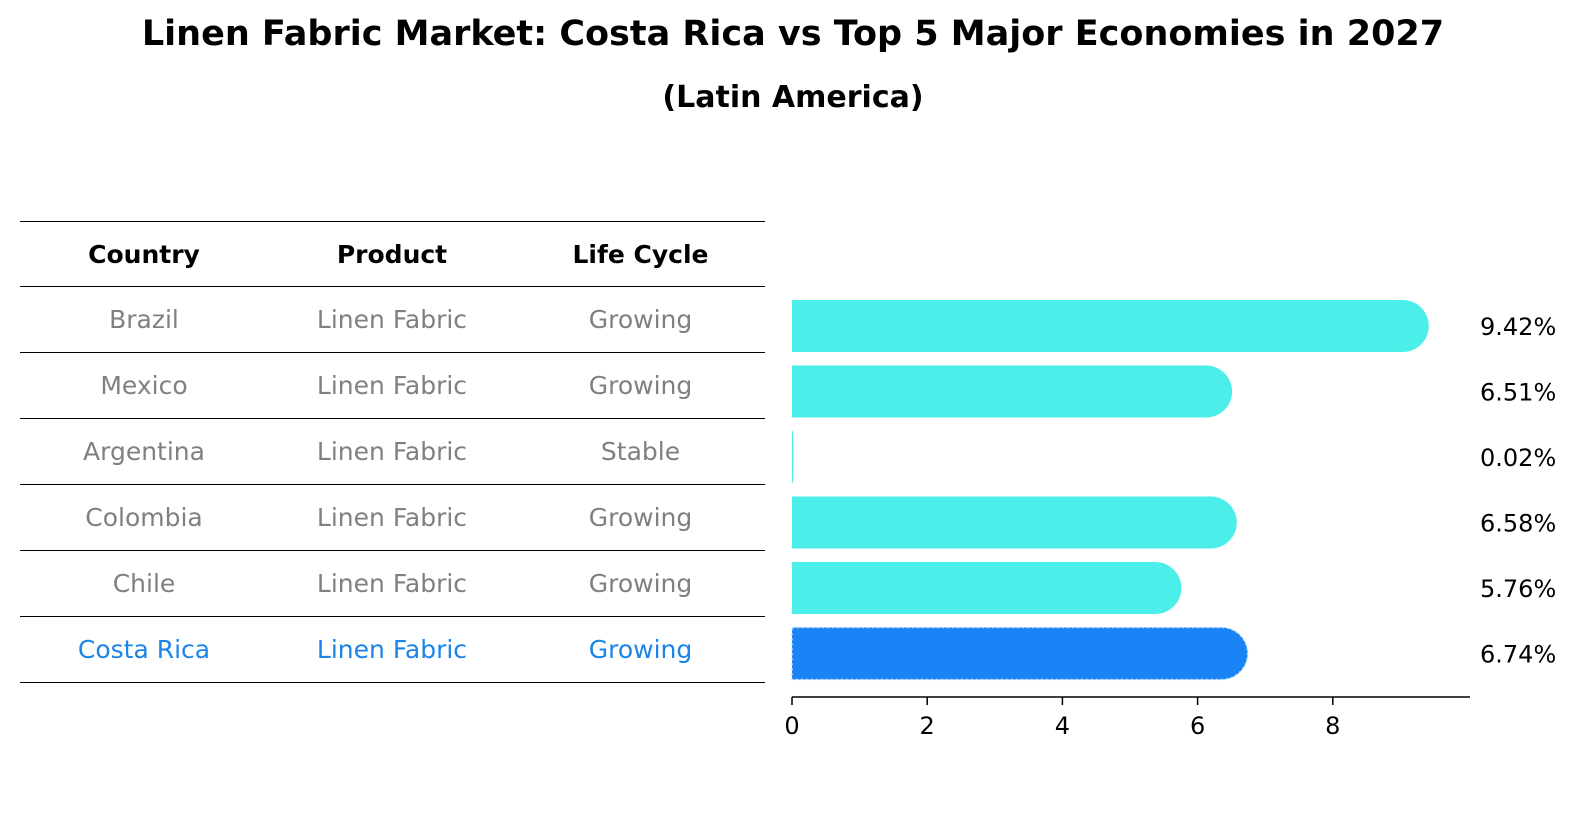 Image resolution: width=1586 pixels, height=823 pixels. Describe the element at coordinates (144, 254) in the screenshot. I see `header-country: Country` at that location.